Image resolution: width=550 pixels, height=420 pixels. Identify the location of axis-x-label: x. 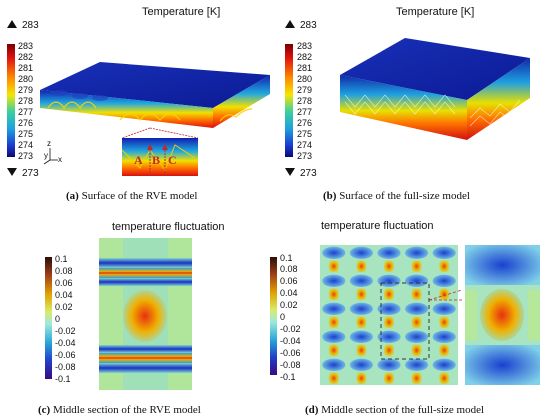
(60, 159).